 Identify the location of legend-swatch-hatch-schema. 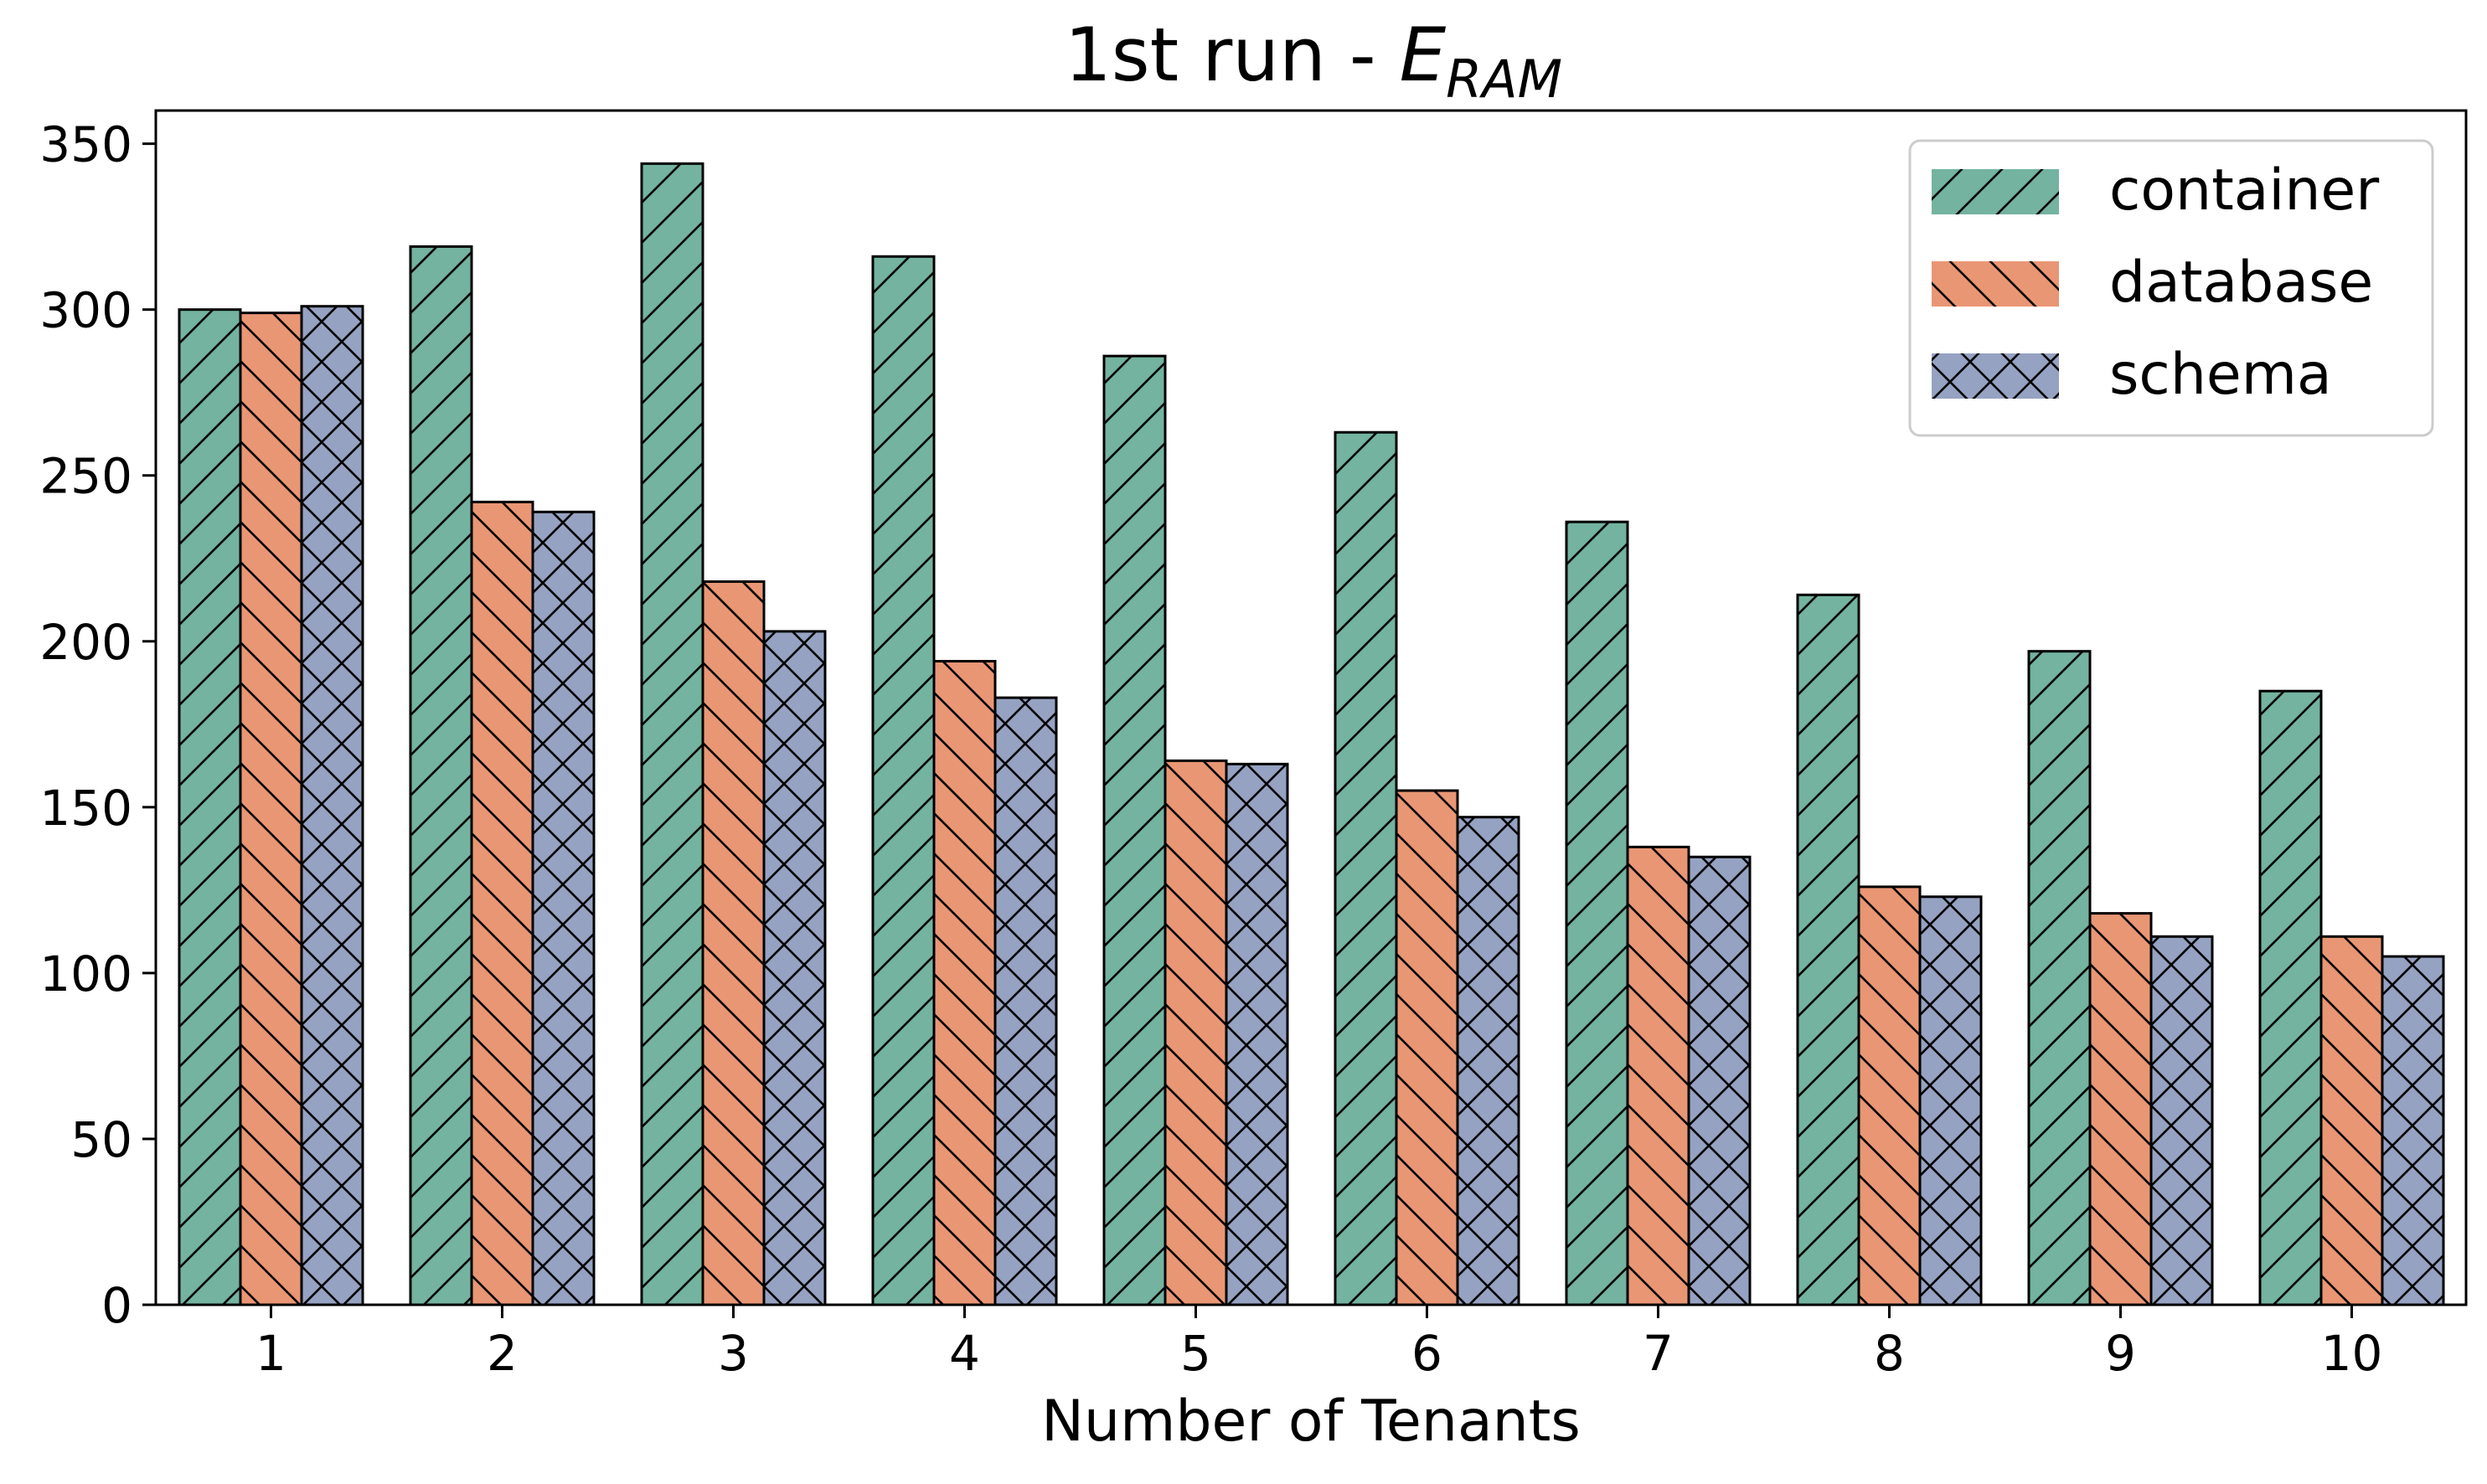
(1995, 376).